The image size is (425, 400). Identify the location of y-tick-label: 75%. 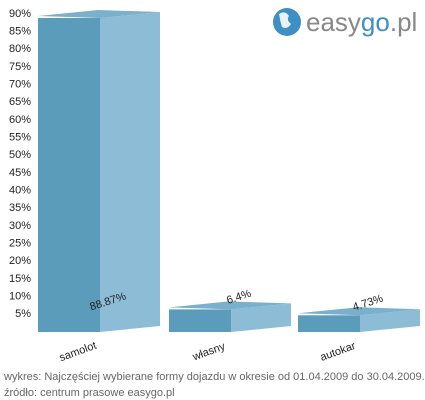
(20, 67).